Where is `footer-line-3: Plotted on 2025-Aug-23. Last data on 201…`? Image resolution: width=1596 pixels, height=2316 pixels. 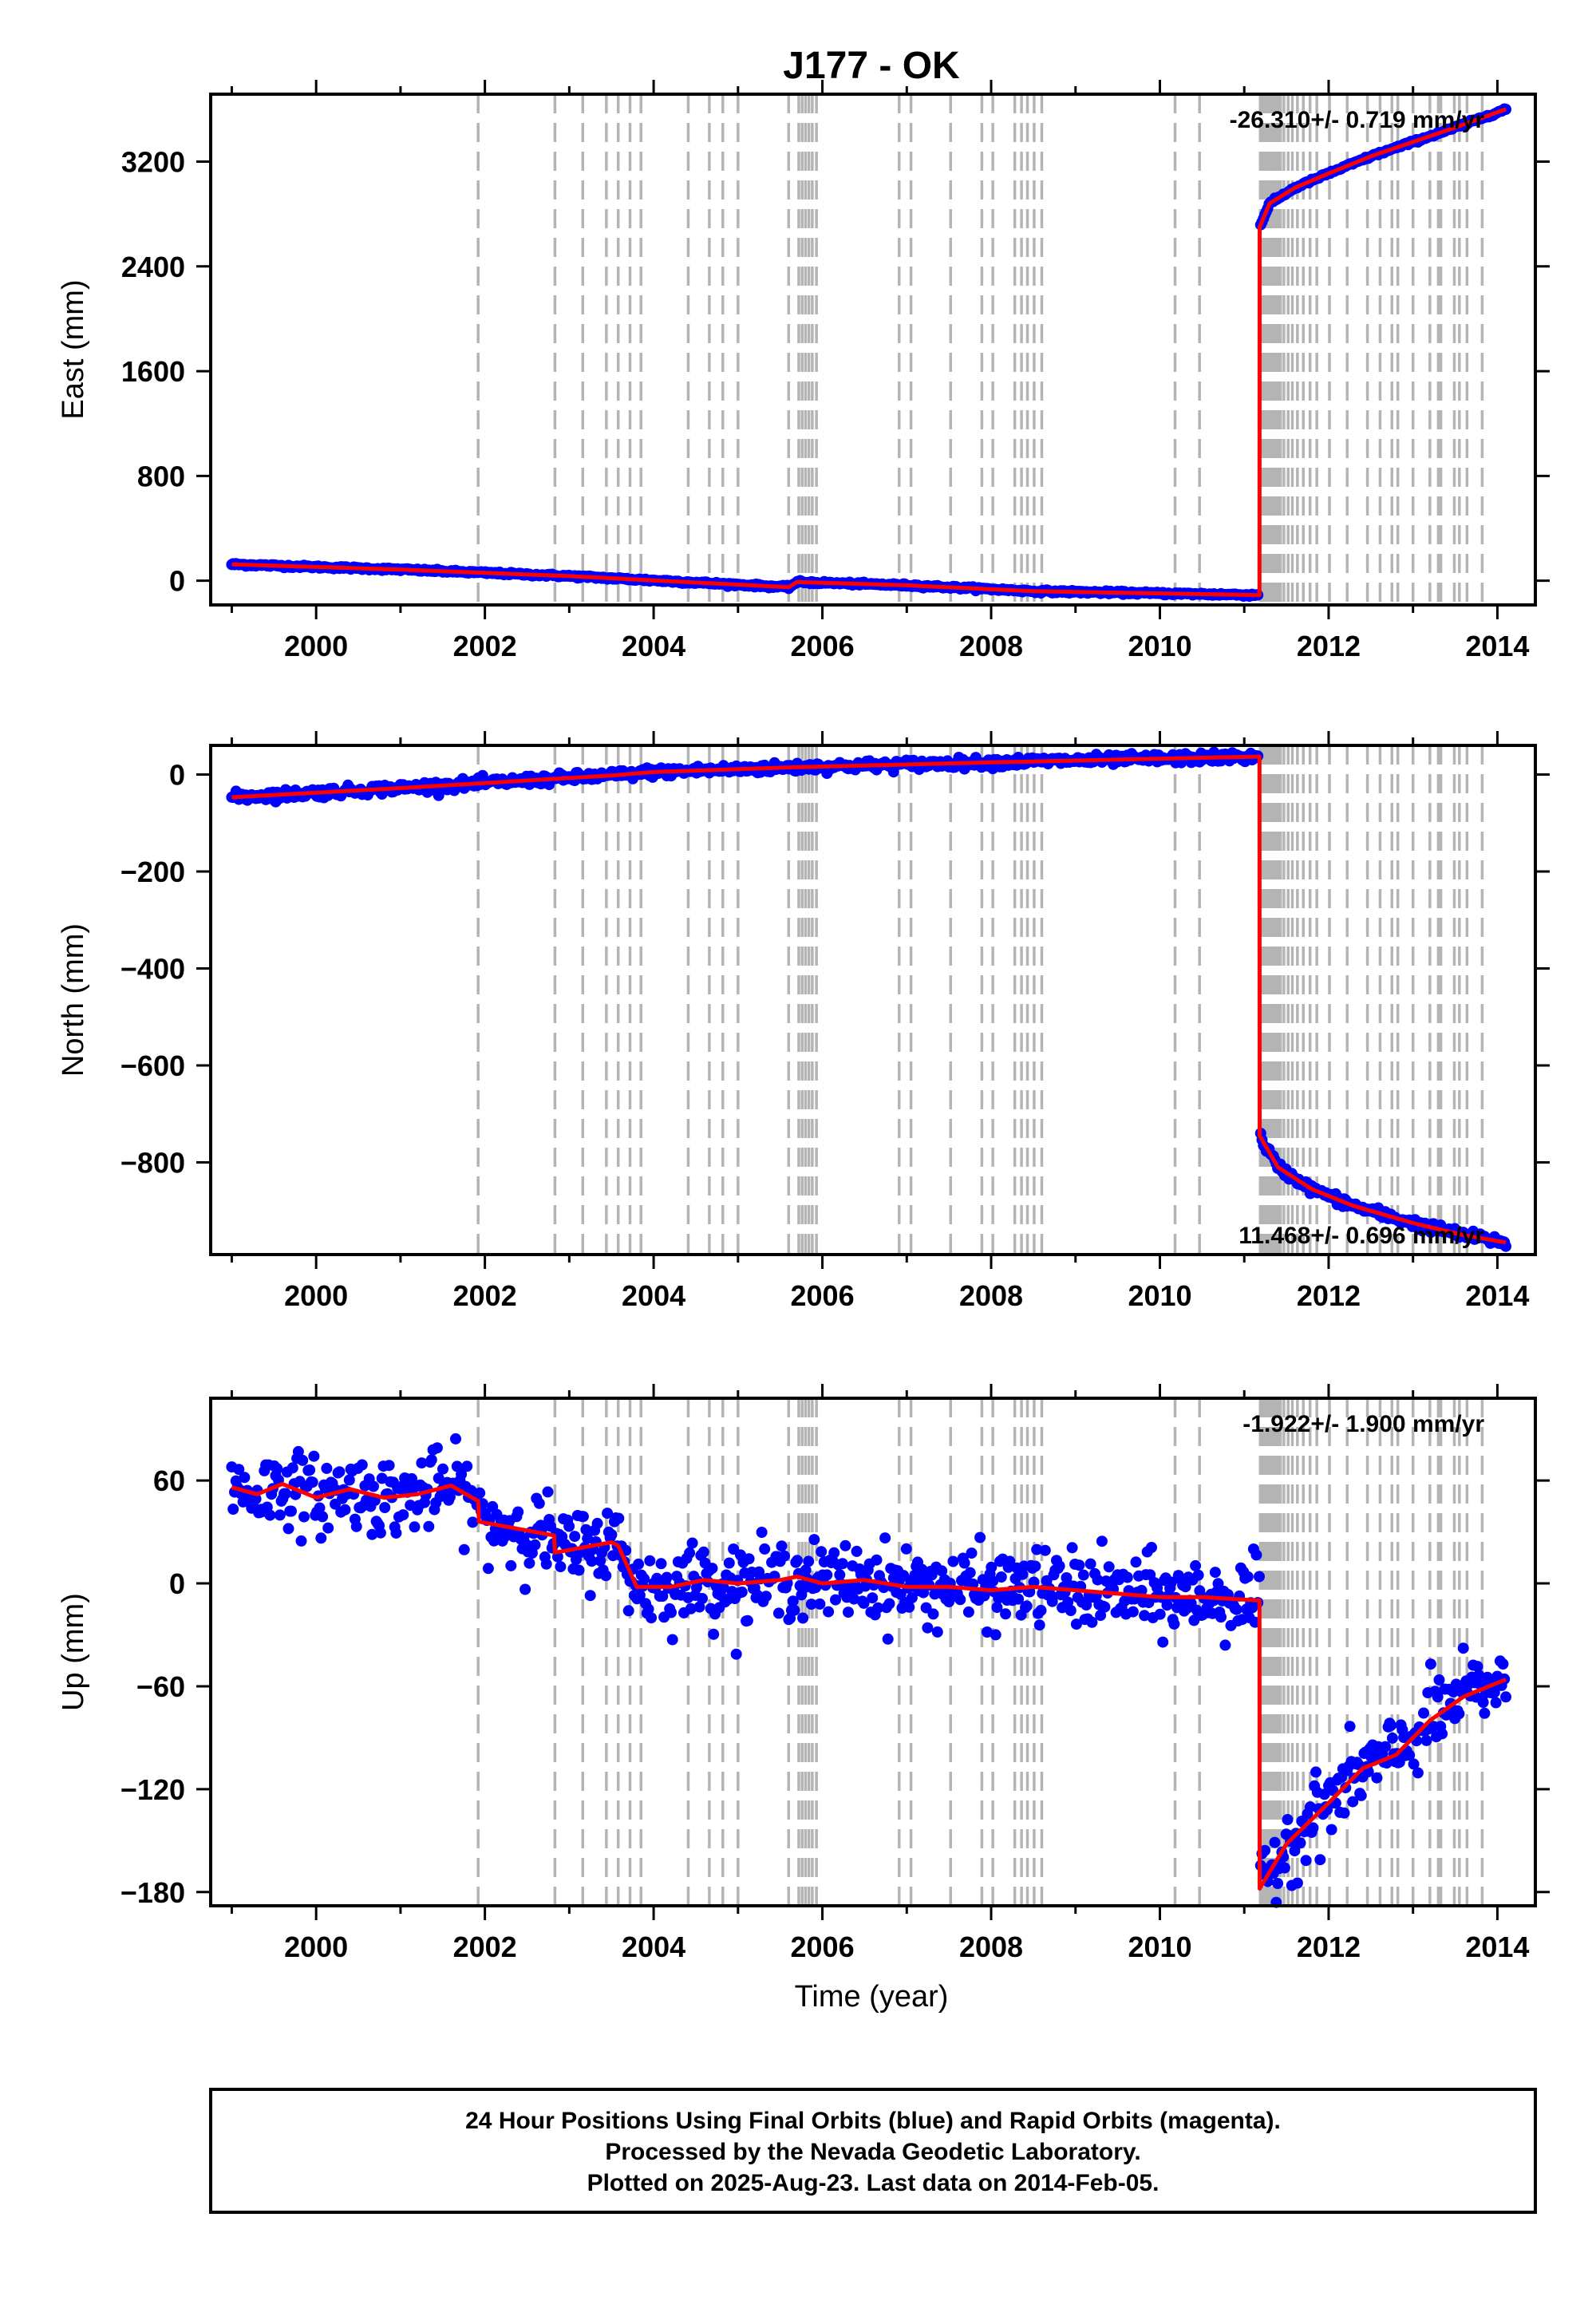 footer-line-3: Plotted on 2025-Aug-23. Last data on 201… is located at coordinates (873, 2183).